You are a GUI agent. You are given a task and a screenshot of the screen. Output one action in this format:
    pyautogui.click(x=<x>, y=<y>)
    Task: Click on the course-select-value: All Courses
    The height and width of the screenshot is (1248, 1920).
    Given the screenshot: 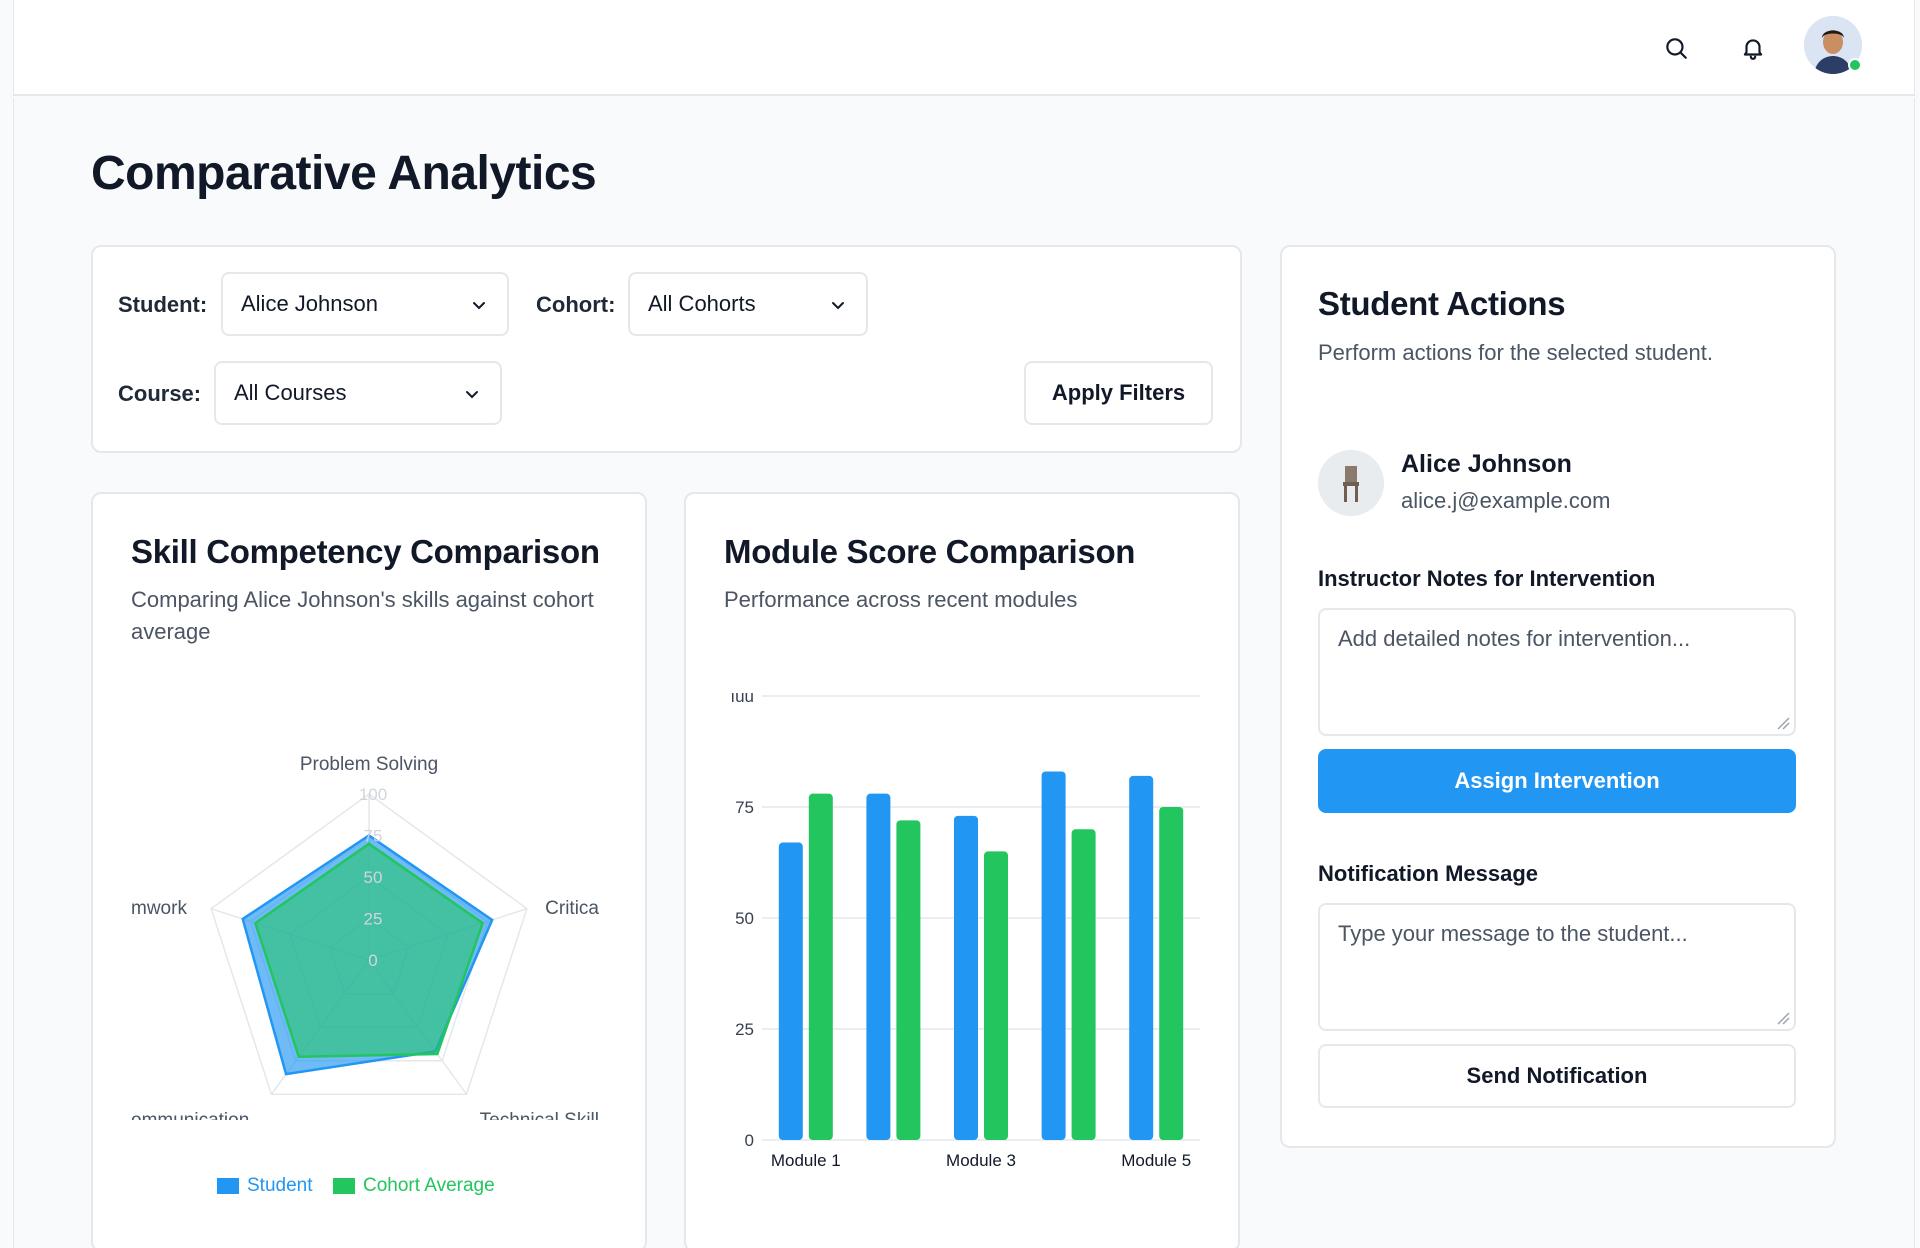 What is the action you would take?
    pyautogui.click(x=290, y=392)
    